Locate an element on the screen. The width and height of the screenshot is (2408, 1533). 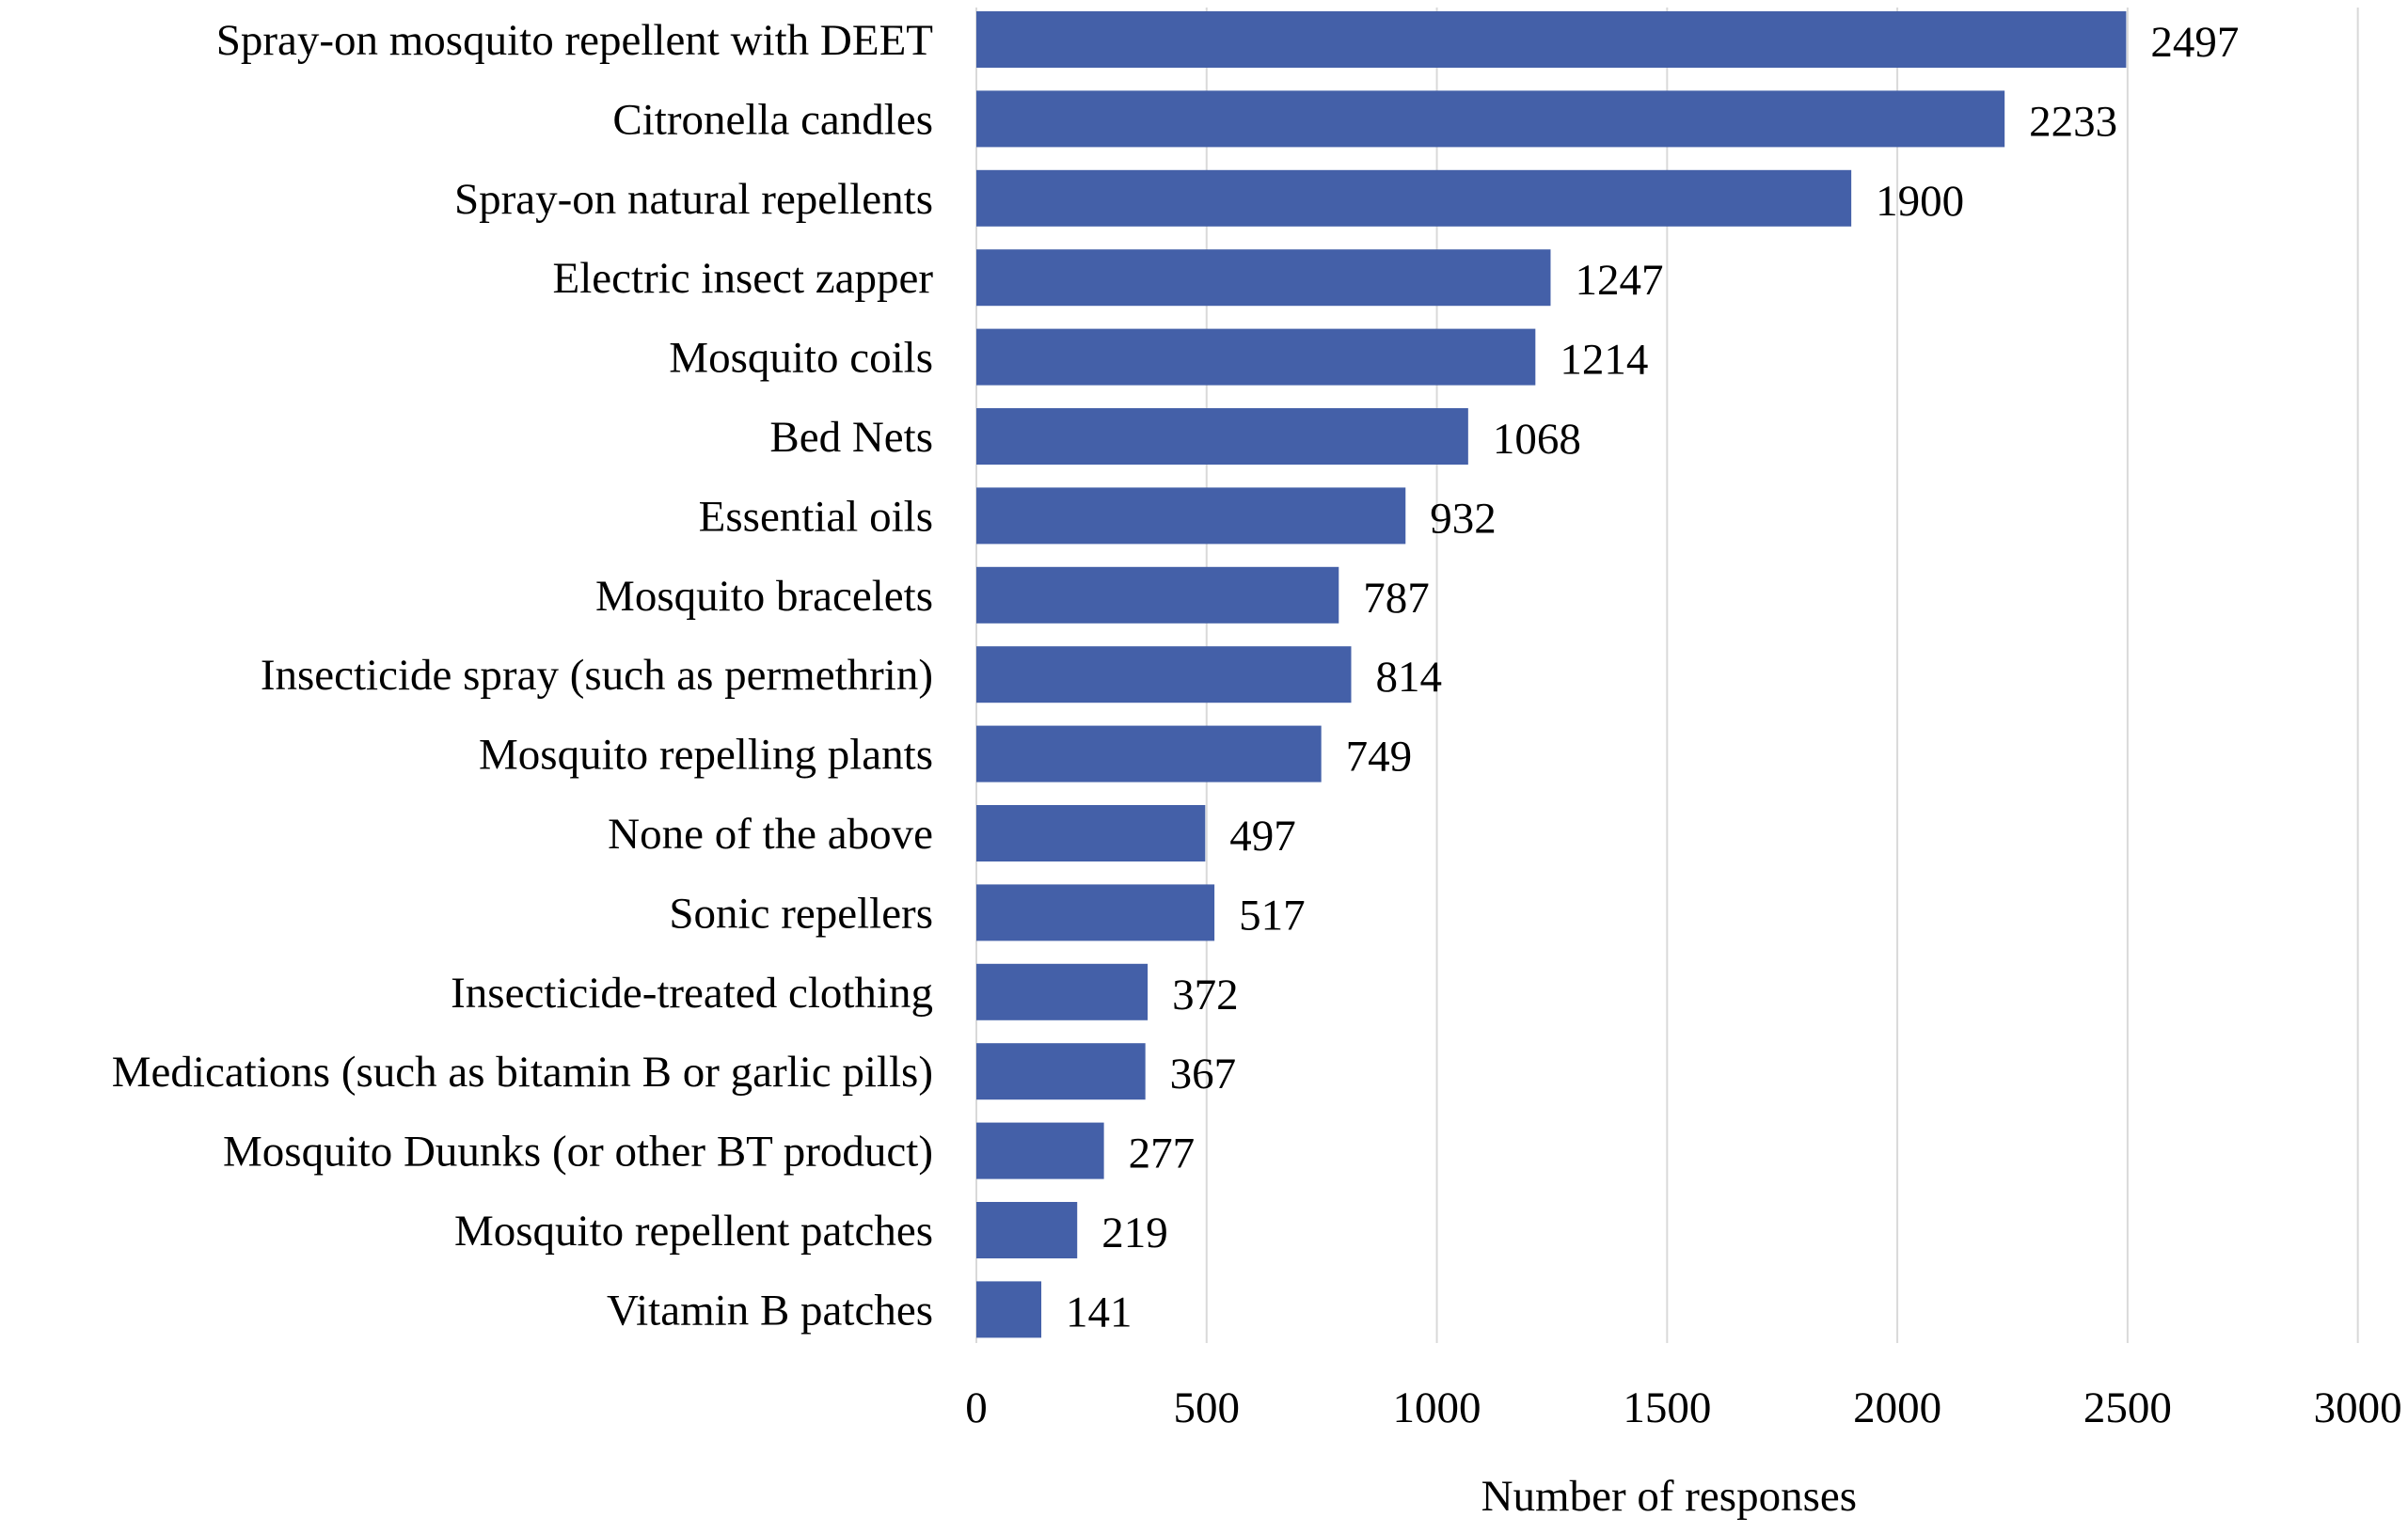
data-label: 749 is located at coordinates (1380, 757).